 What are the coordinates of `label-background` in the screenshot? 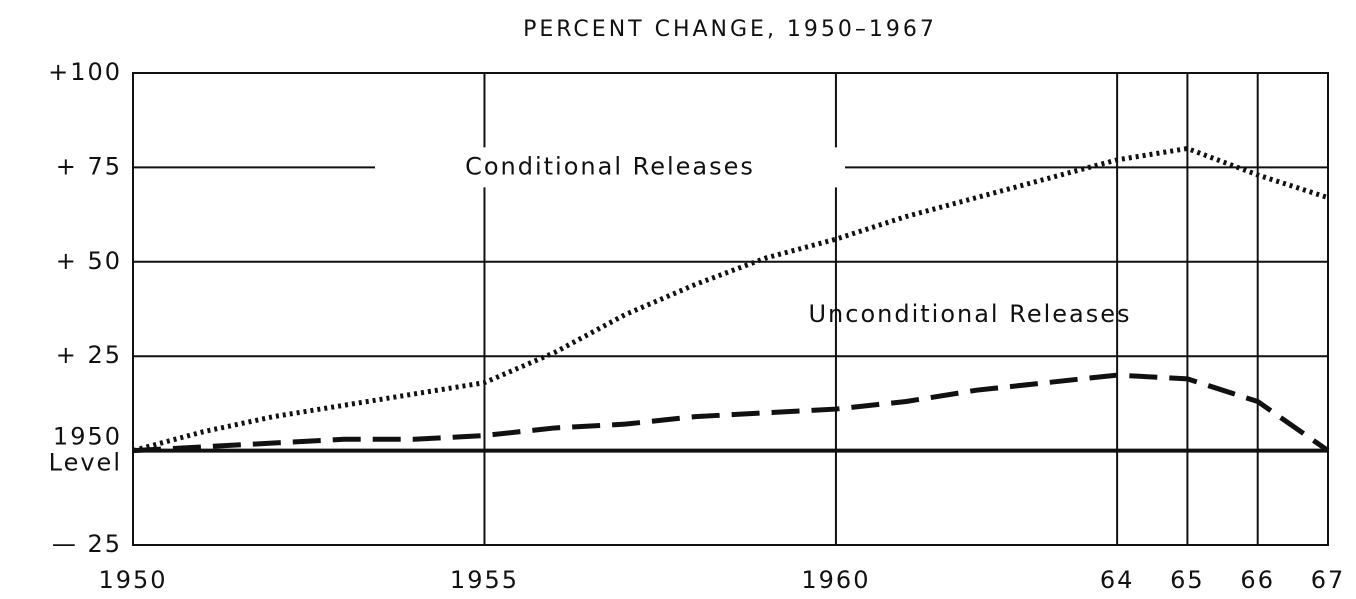 It's located at (610, 167).